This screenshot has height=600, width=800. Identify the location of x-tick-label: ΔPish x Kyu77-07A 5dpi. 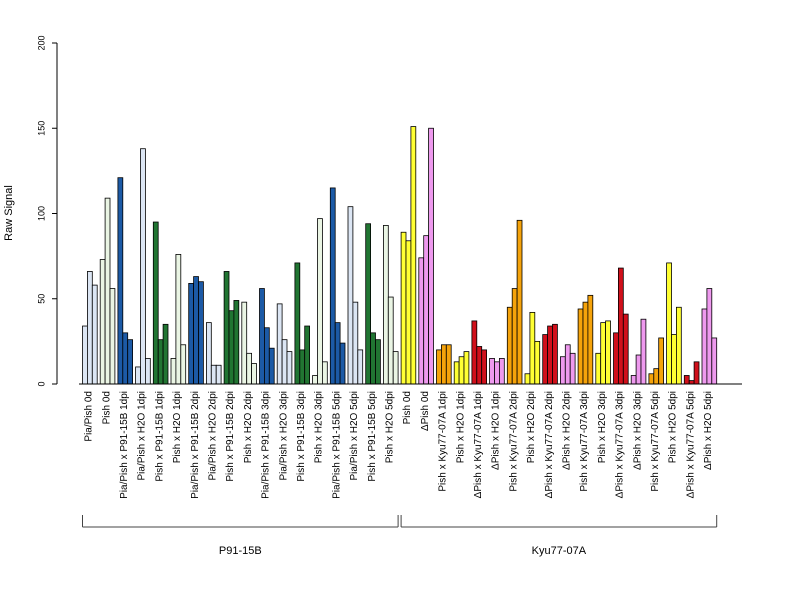
(690, 444).